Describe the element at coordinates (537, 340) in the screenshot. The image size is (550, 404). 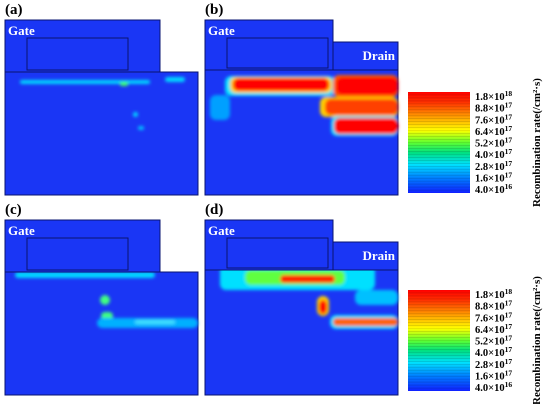
I see `colorbar-title: Recombination rate(/cm²·s)` at that location.